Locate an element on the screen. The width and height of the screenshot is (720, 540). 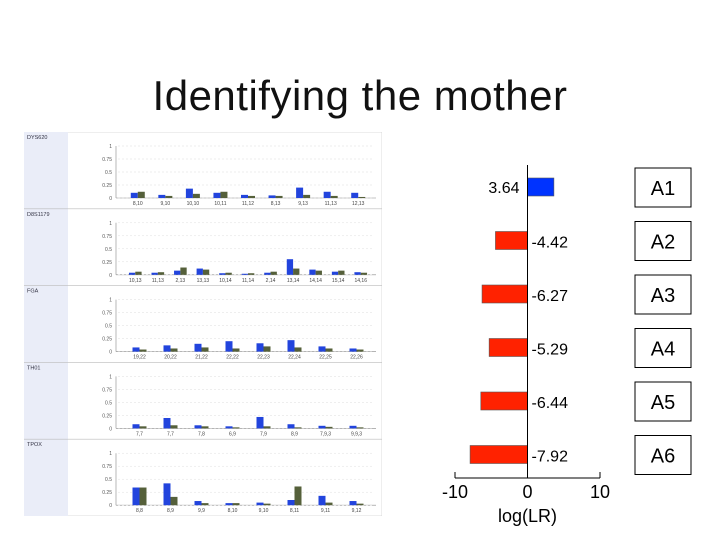
lr-value: -5.29 is located at coordinates (550, 350).